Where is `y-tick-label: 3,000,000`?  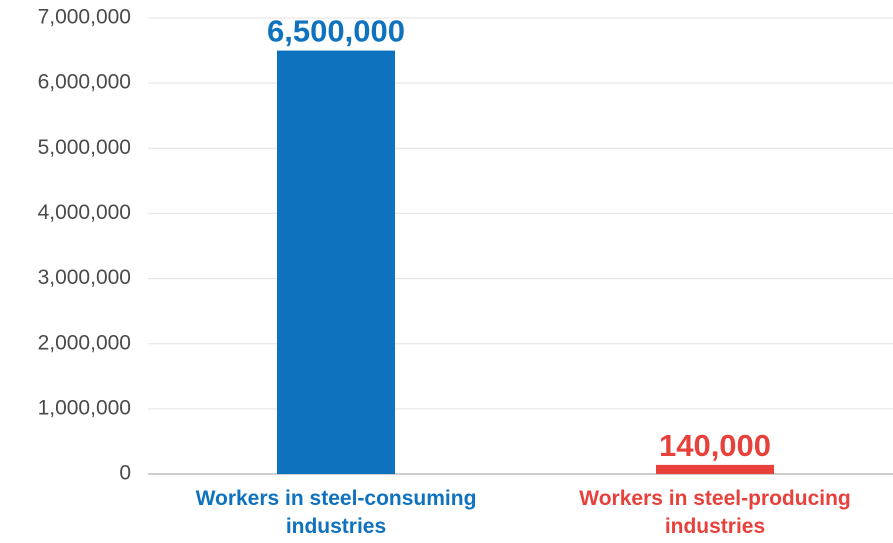 y-tick-label: 3,000,000 is located at coordinates (84, 277).